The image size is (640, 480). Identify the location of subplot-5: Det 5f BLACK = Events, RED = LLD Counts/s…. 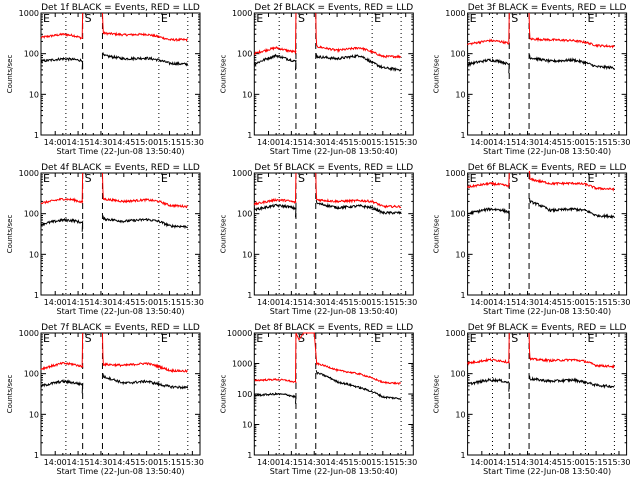
(318, 239).